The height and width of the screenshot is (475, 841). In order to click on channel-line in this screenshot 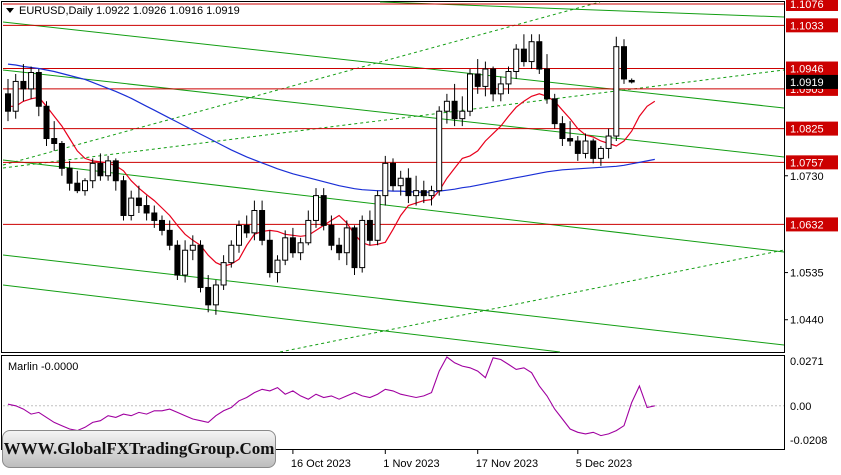, I will do `click(582, 9)`.